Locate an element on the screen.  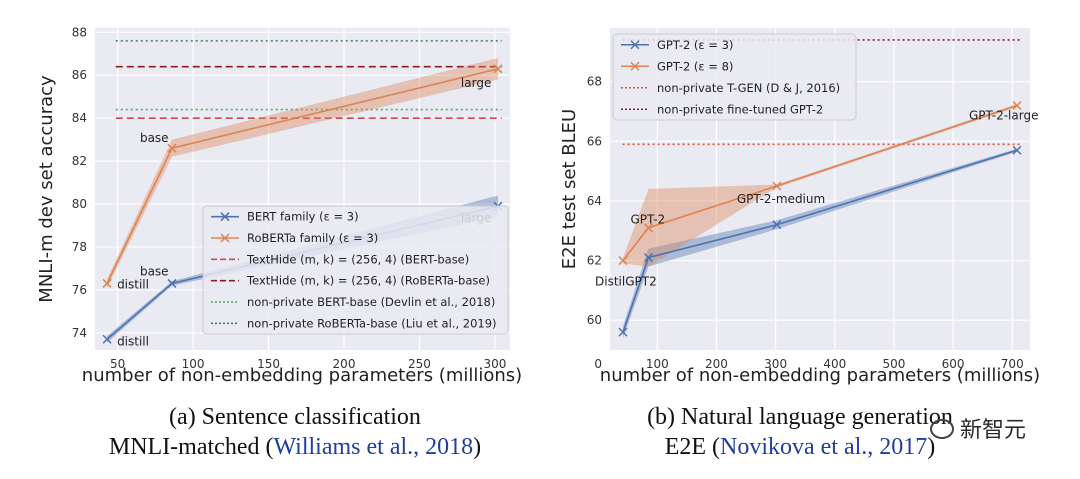
legend-label: non-private T-GEN (D & J, 2016) is located at coordinates (748, 88).